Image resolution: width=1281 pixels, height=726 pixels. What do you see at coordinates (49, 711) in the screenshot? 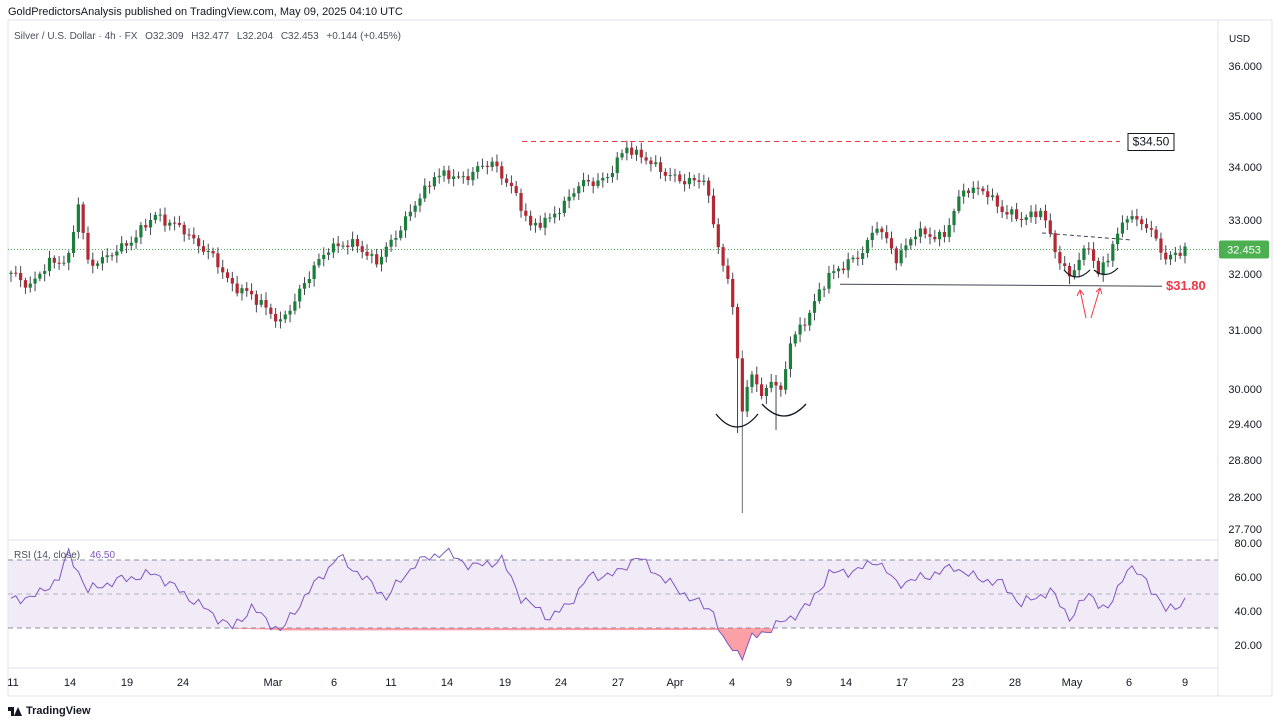
I see `tradingview-logo: TradingView` at bounding box center [49, 711].